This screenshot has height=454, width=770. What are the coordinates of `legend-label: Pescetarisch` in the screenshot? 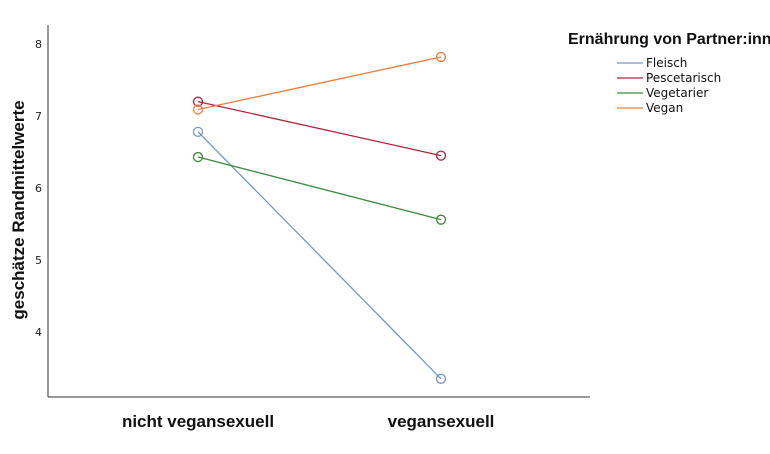 It's located at (683, 78).